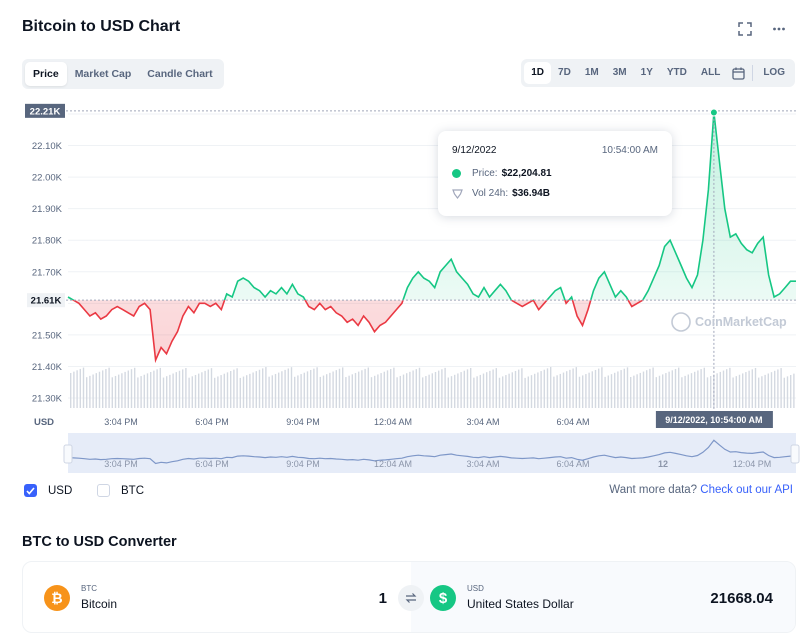 The height and width of the screenshot is (642, 810). What do you see at coordinates (619, 72) in the screenshot?
I see `range-3m: 3M` at bounding box center [619, 72].